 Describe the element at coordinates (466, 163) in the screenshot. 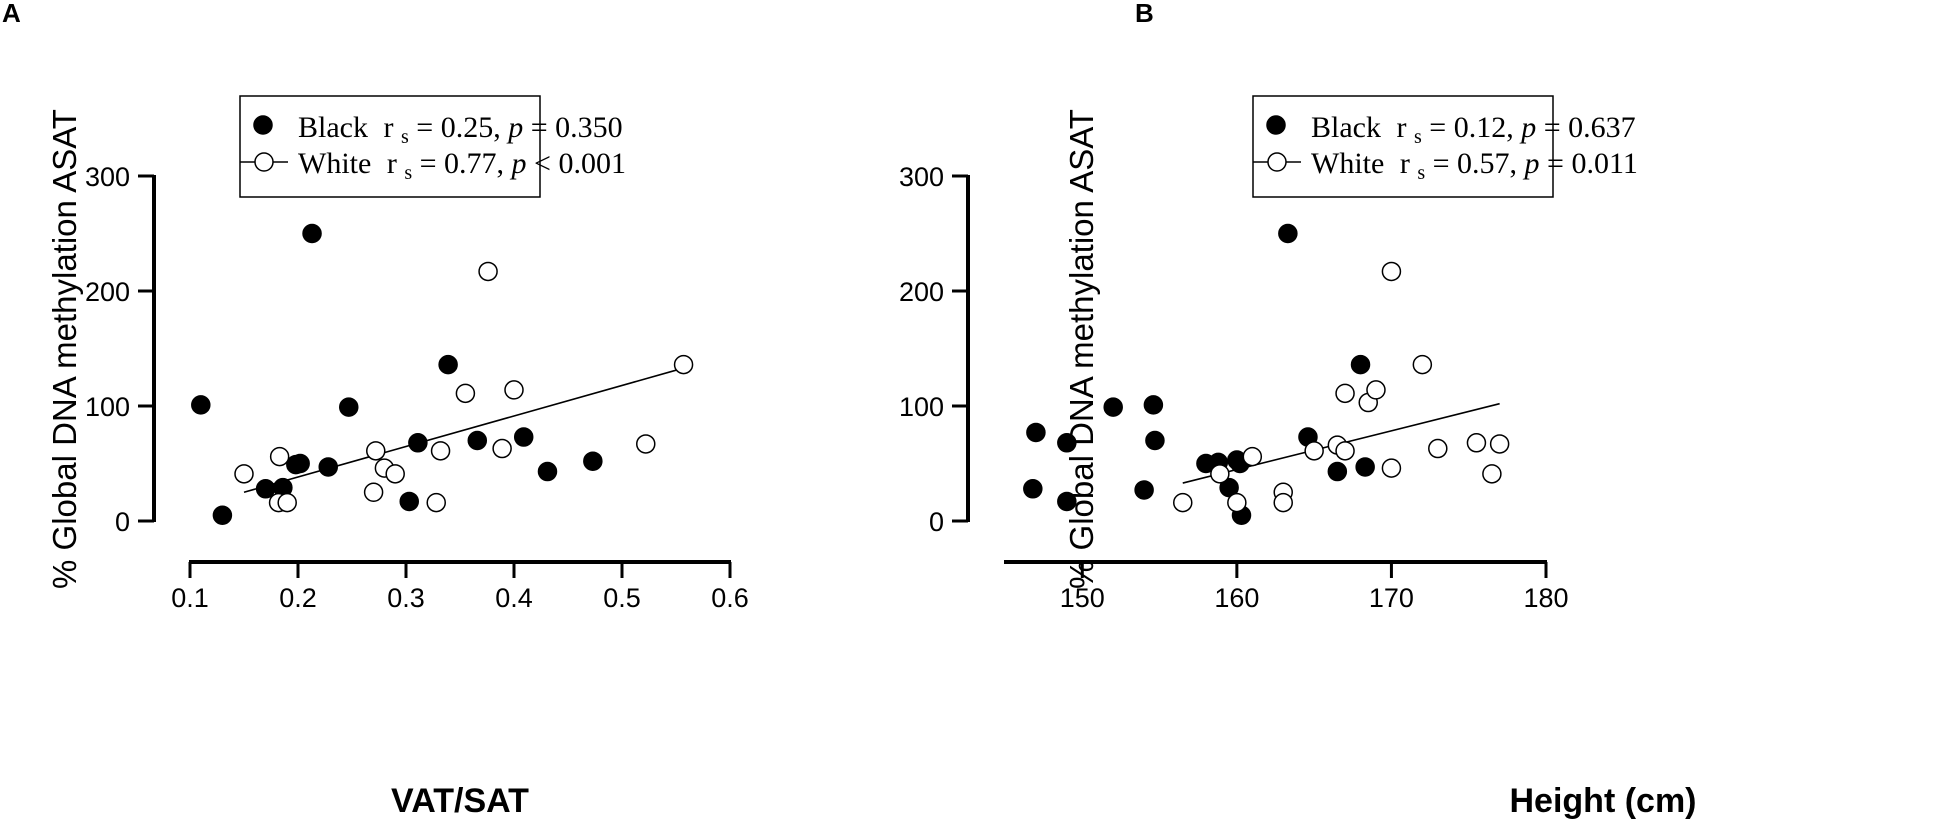

I see `panel-a-legend-white-eq1: = 0.77,` at that location.